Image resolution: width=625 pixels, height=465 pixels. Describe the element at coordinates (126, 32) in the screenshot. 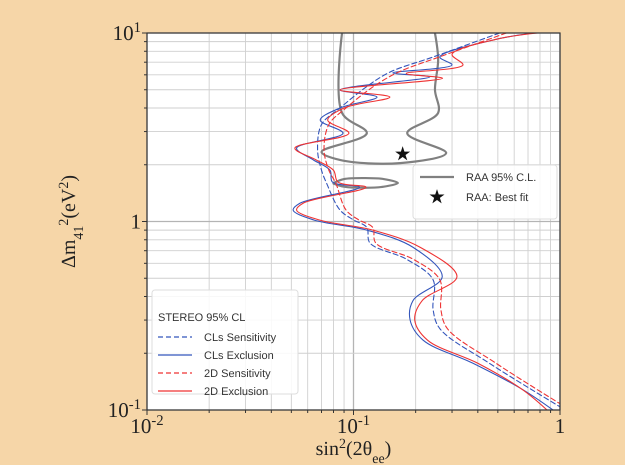

I see `y-tick-label: 10$^{1}$` at that location.